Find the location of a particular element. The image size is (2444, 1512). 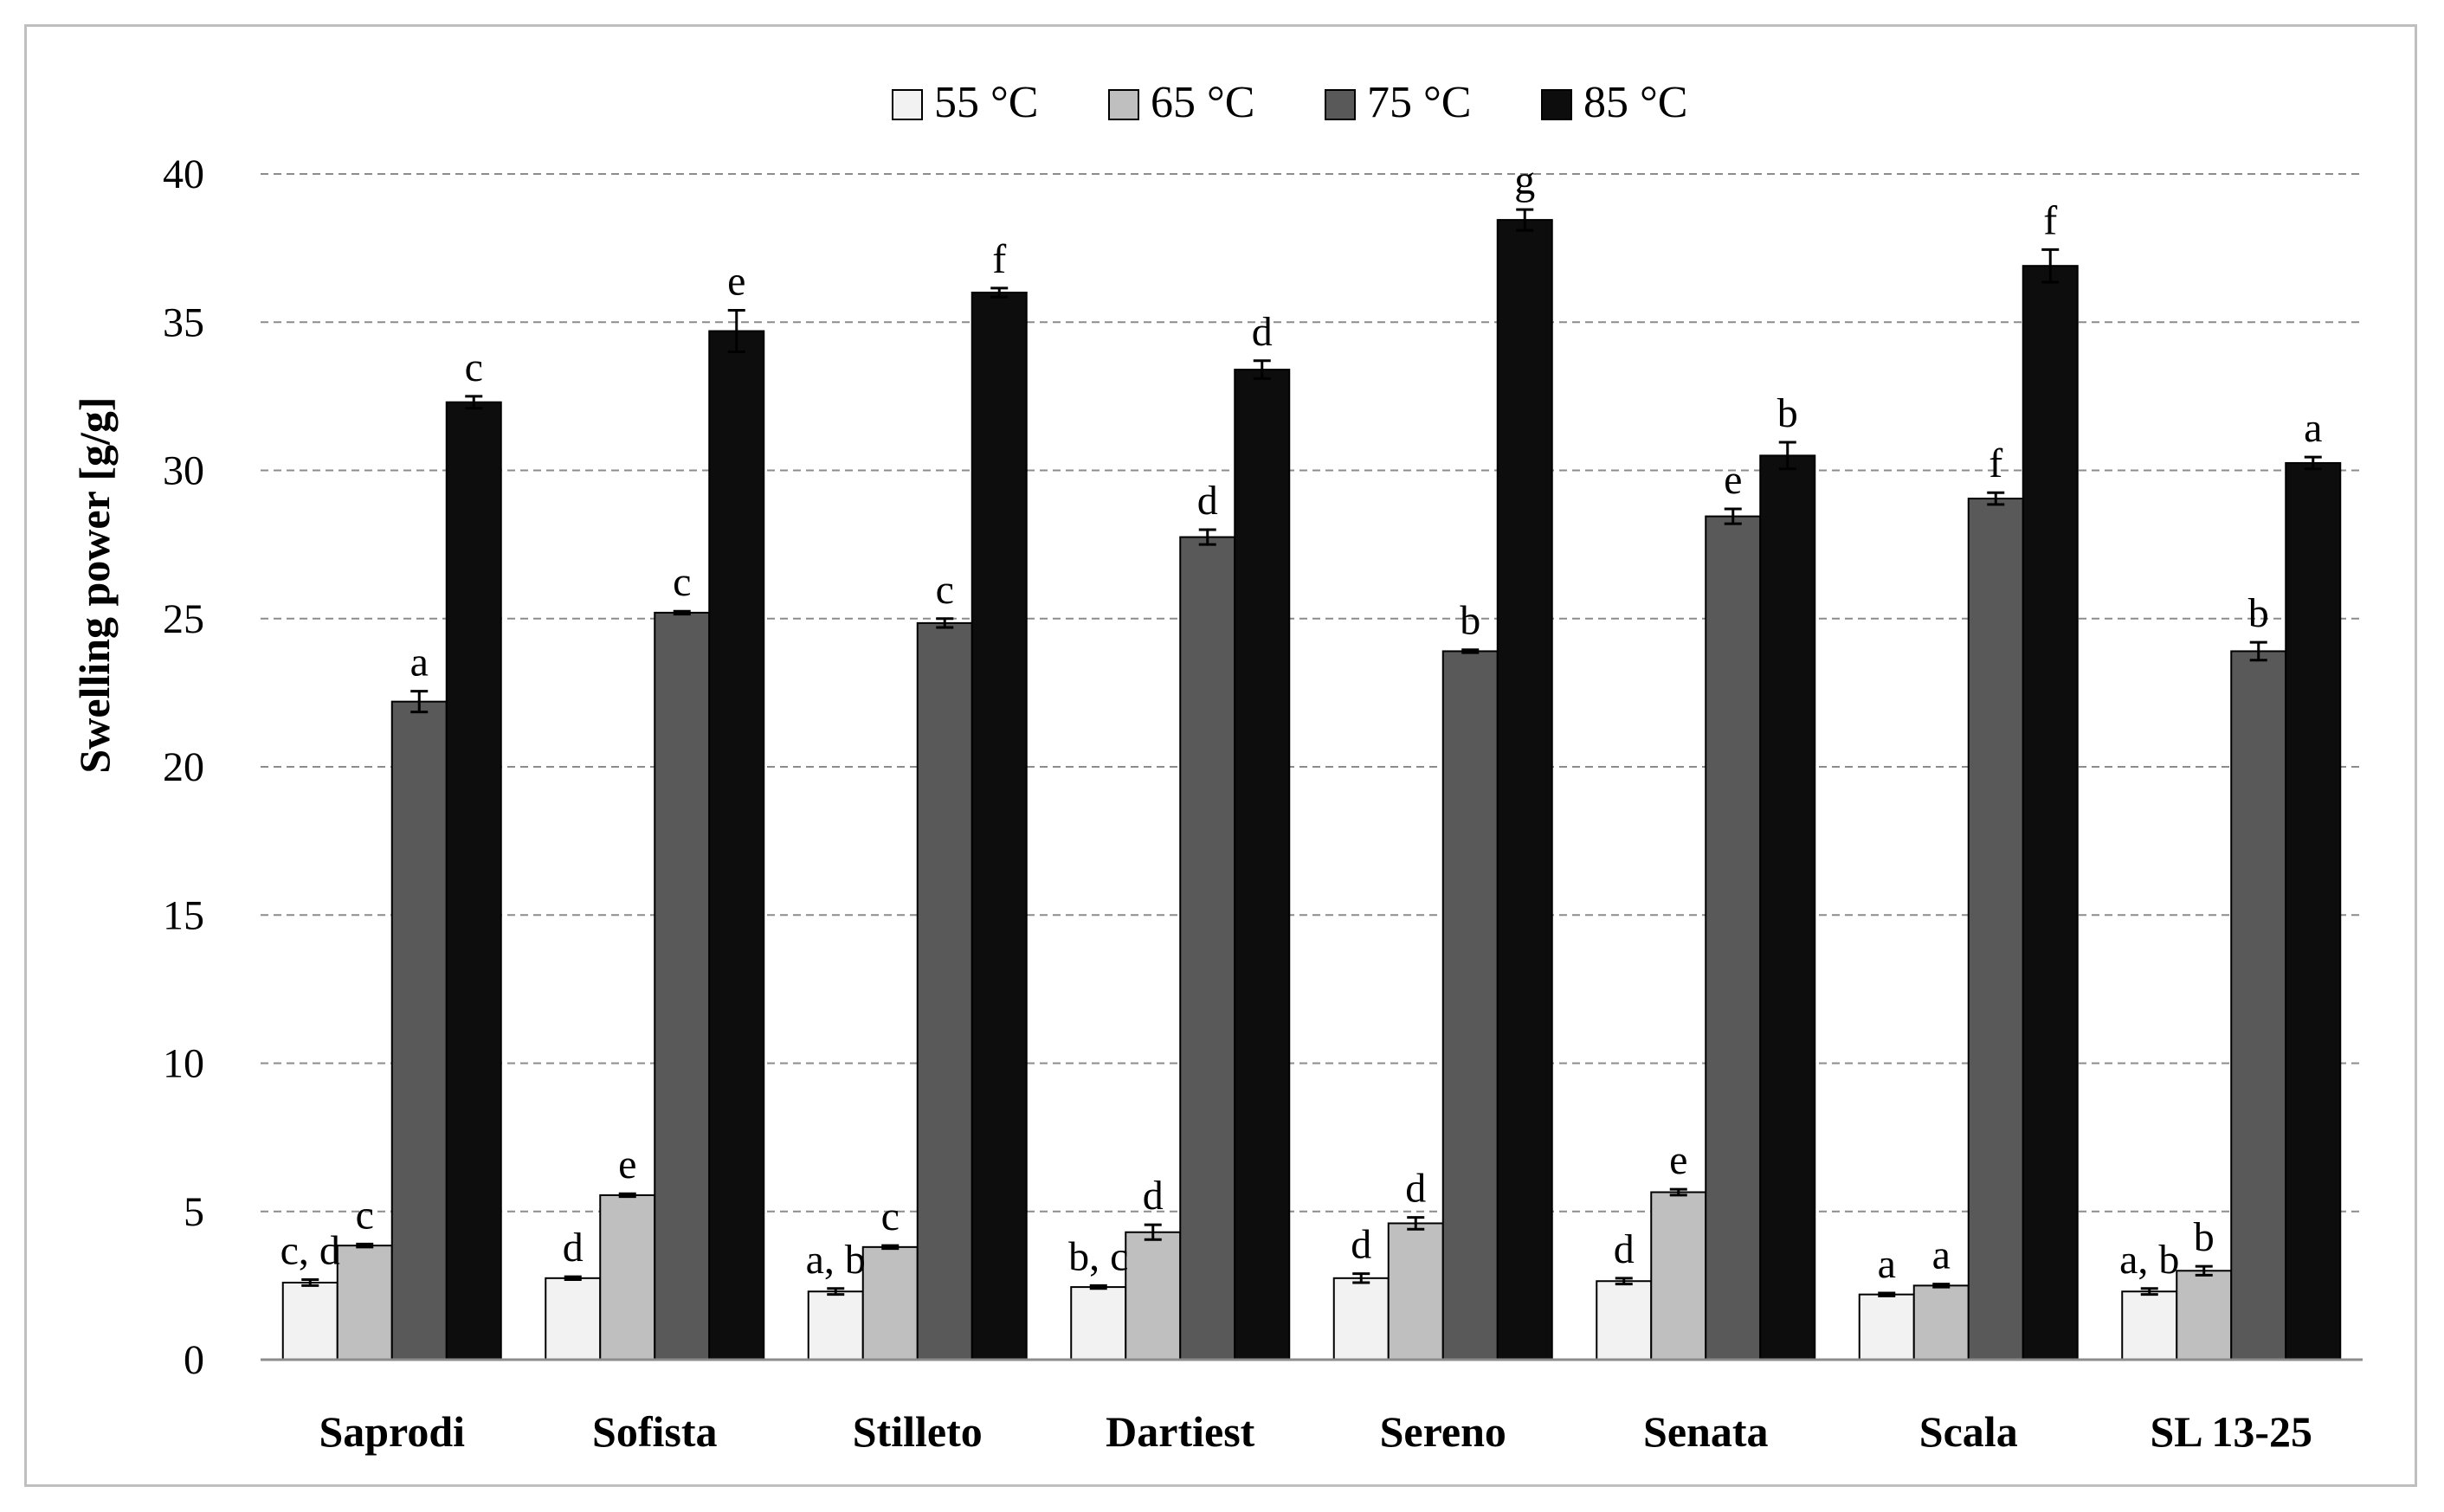

legend-label: 65 °C is located at coordinates (1203, 102).